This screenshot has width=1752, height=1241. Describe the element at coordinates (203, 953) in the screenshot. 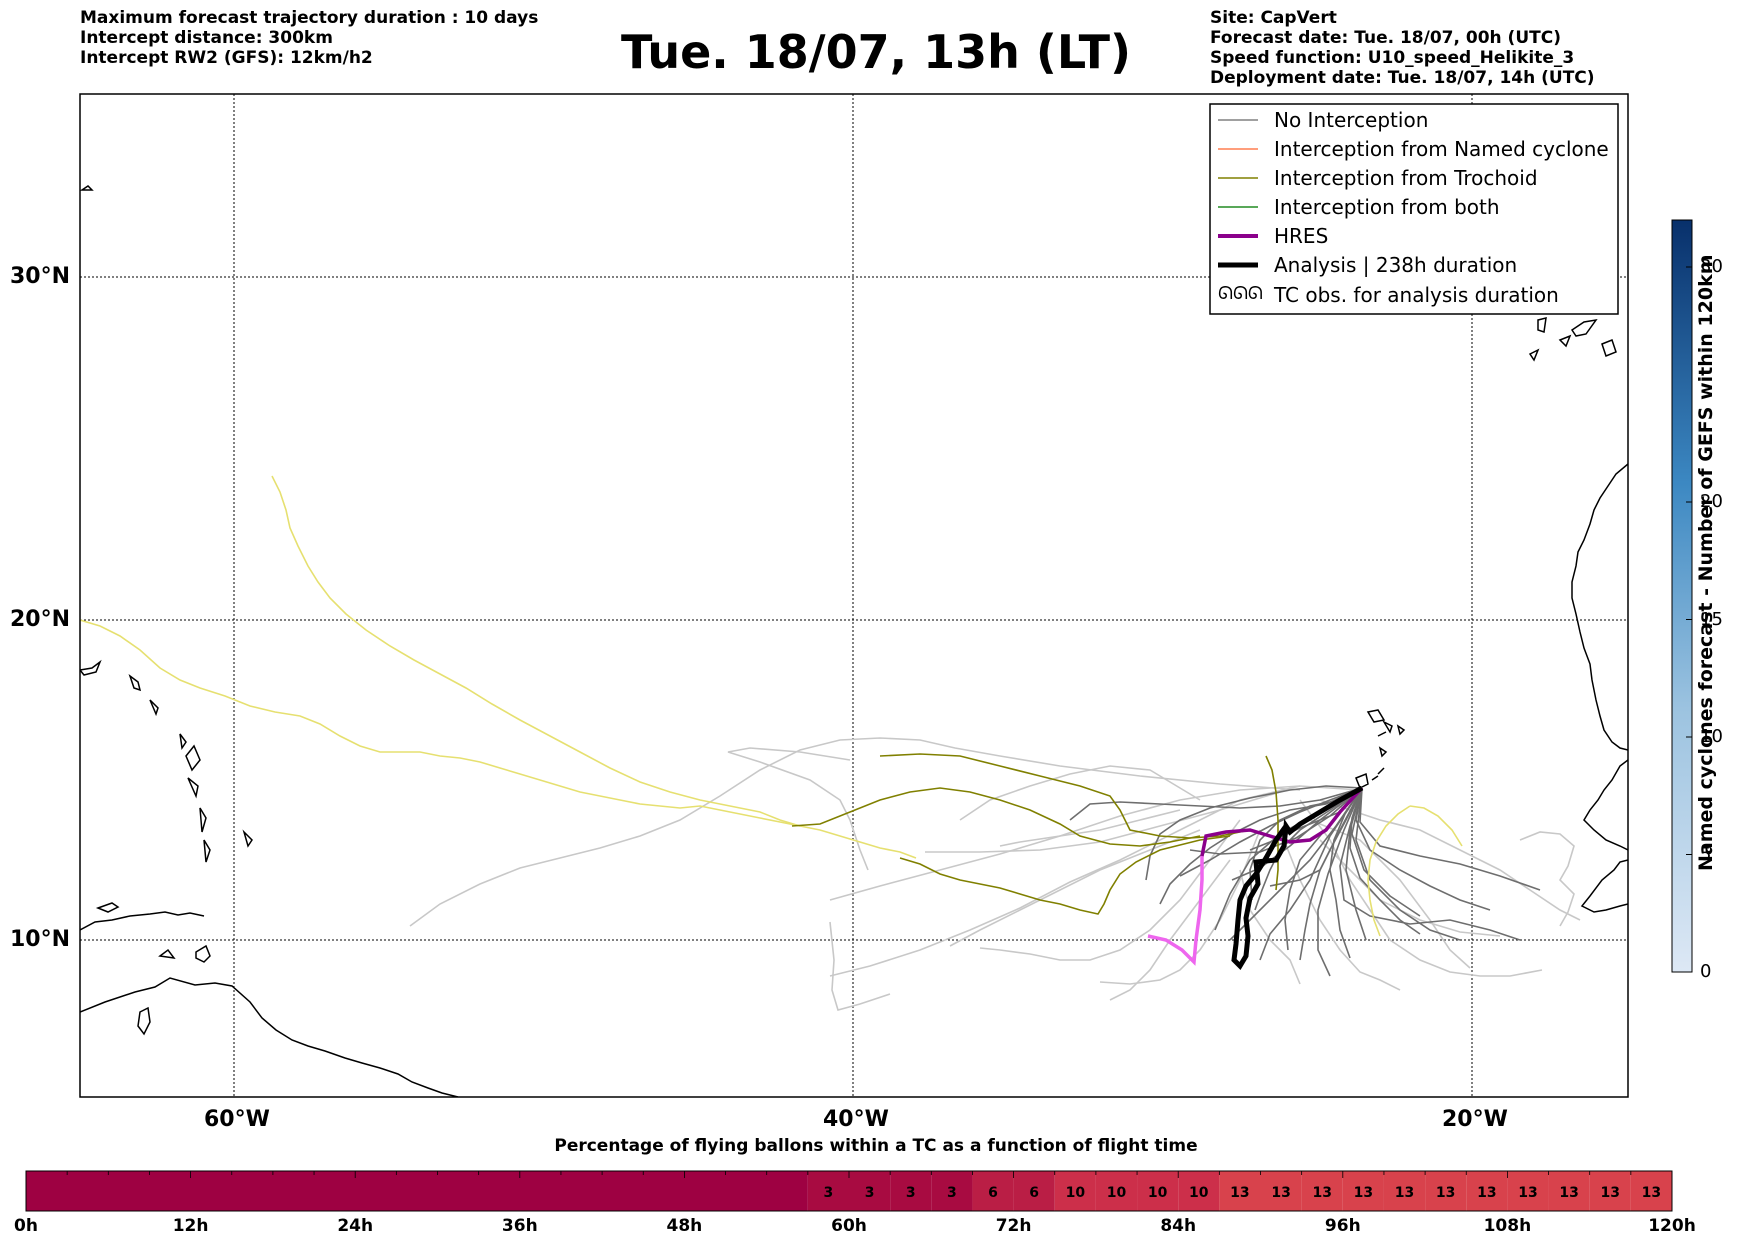

I see `coast-trinidad` at that location.